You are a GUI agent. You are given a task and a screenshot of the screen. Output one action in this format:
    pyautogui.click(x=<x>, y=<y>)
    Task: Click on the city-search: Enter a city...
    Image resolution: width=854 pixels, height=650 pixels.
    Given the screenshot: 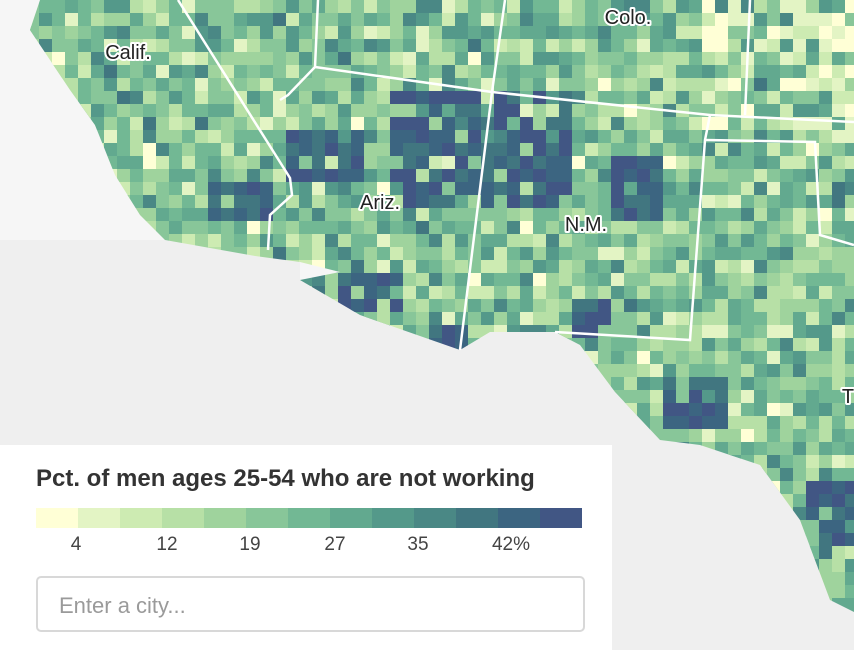 What is the action you would take?
    pyautogui.click(x=310, y=604)
    